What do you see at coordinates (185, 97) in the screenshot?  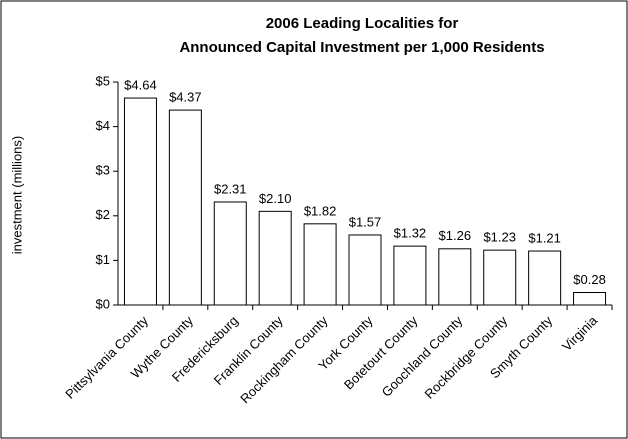 I see `value-label: $4.37` at bounding box center [185, 97].